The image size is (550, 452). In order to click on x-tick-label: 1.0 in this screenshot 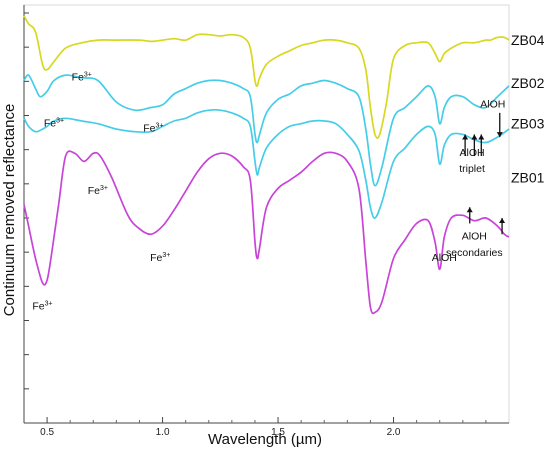, I will do `click(163, 432)`.